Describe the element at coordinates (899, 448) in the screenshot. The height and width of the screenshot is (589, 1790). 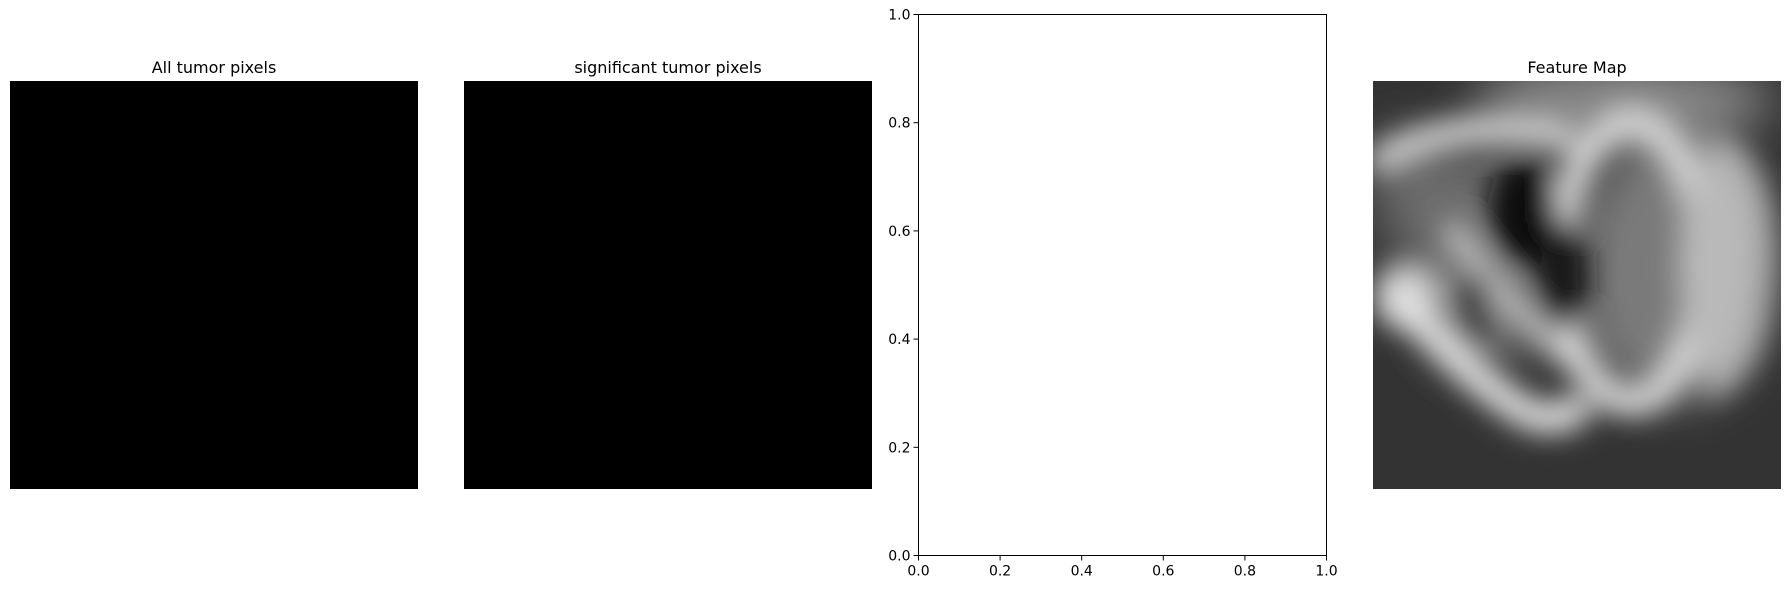
I see `y-tick-label: 0.2` at that location.